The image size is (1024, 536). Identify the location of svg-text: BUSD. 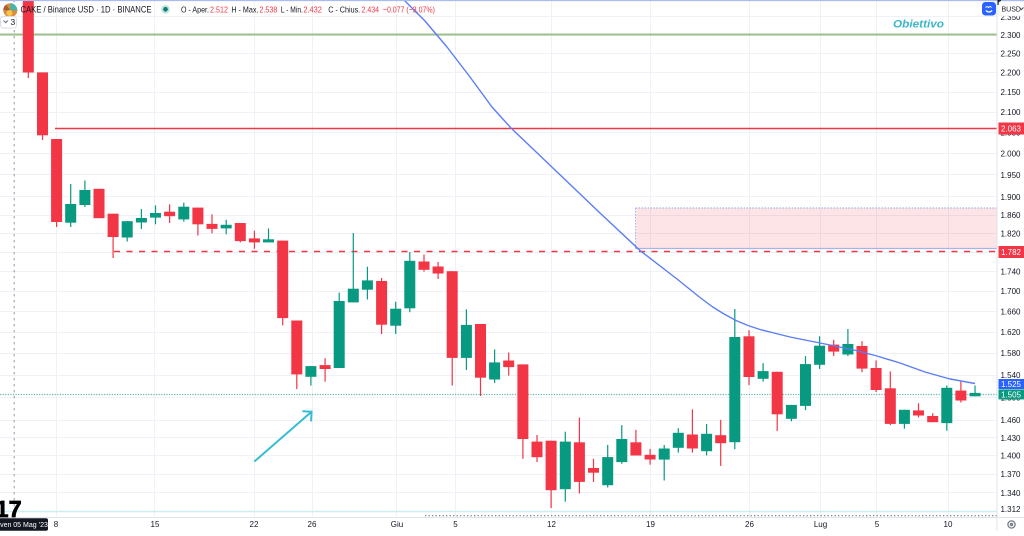
(1011, 10).